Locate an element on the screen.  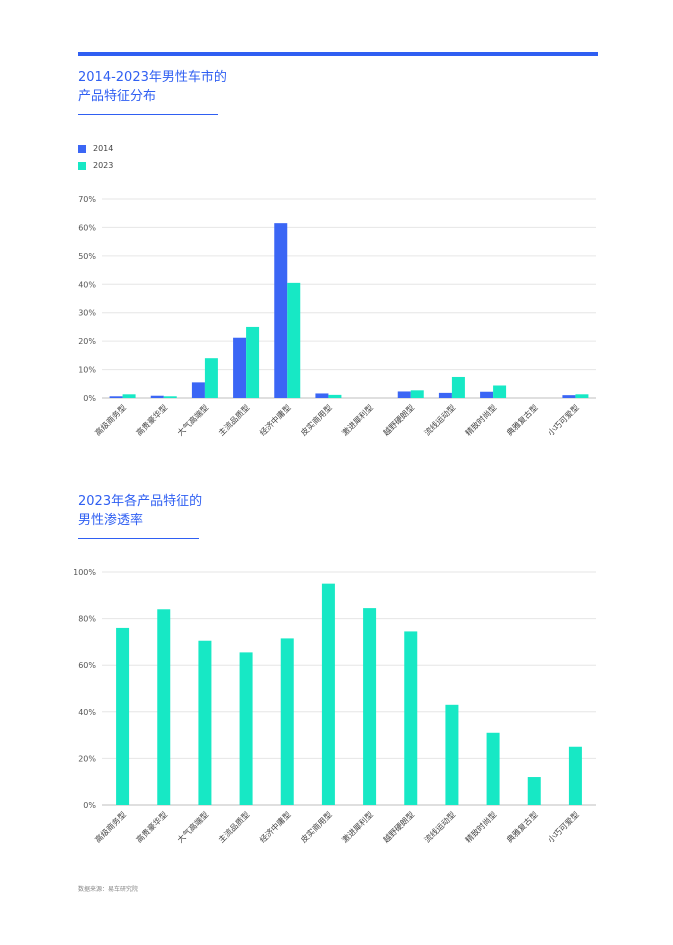
legend-swatch-2014 is located at coordinates (82, 148).